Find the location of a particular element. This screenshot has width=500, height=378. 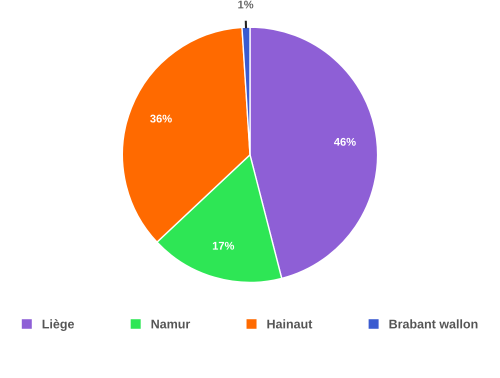

legend-label: Liège is located at coordinates (58, 325).